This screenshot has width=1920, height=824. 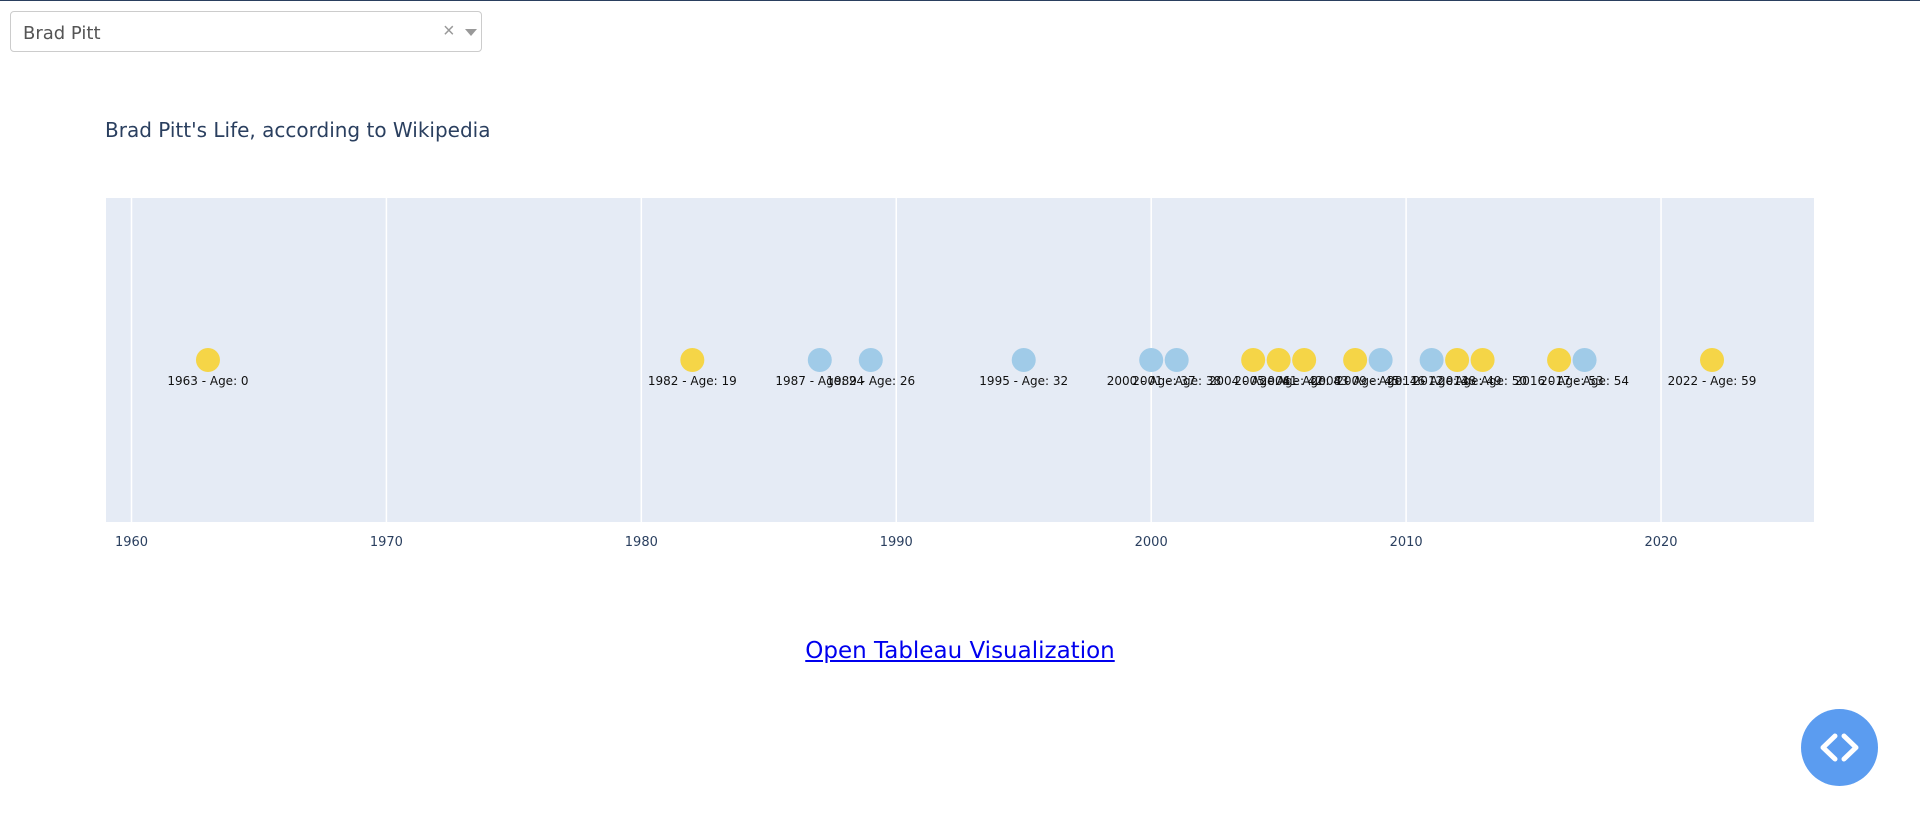 I want to click on event-label: 2008 - Age: 45, so click(x=1355, y=381).